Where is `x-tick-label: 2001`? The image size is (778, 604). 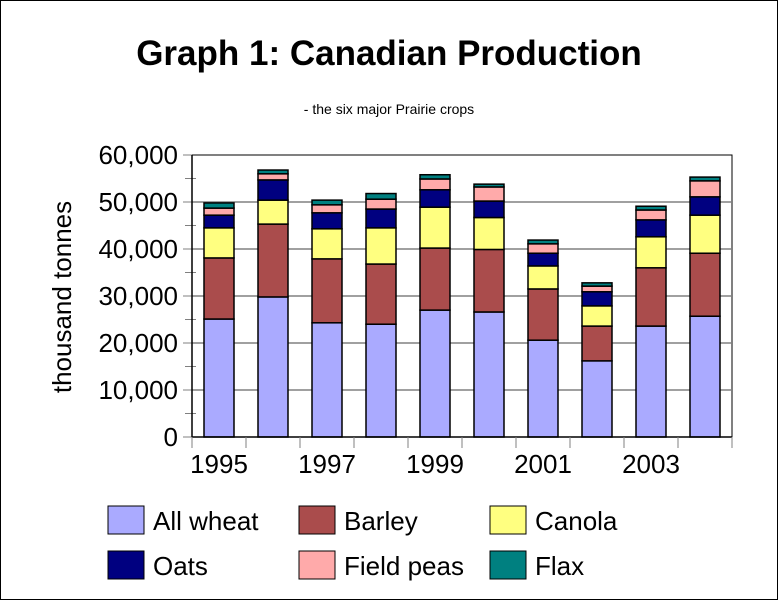 x-tick-label: 2001 is located at coordinates (543, 464).